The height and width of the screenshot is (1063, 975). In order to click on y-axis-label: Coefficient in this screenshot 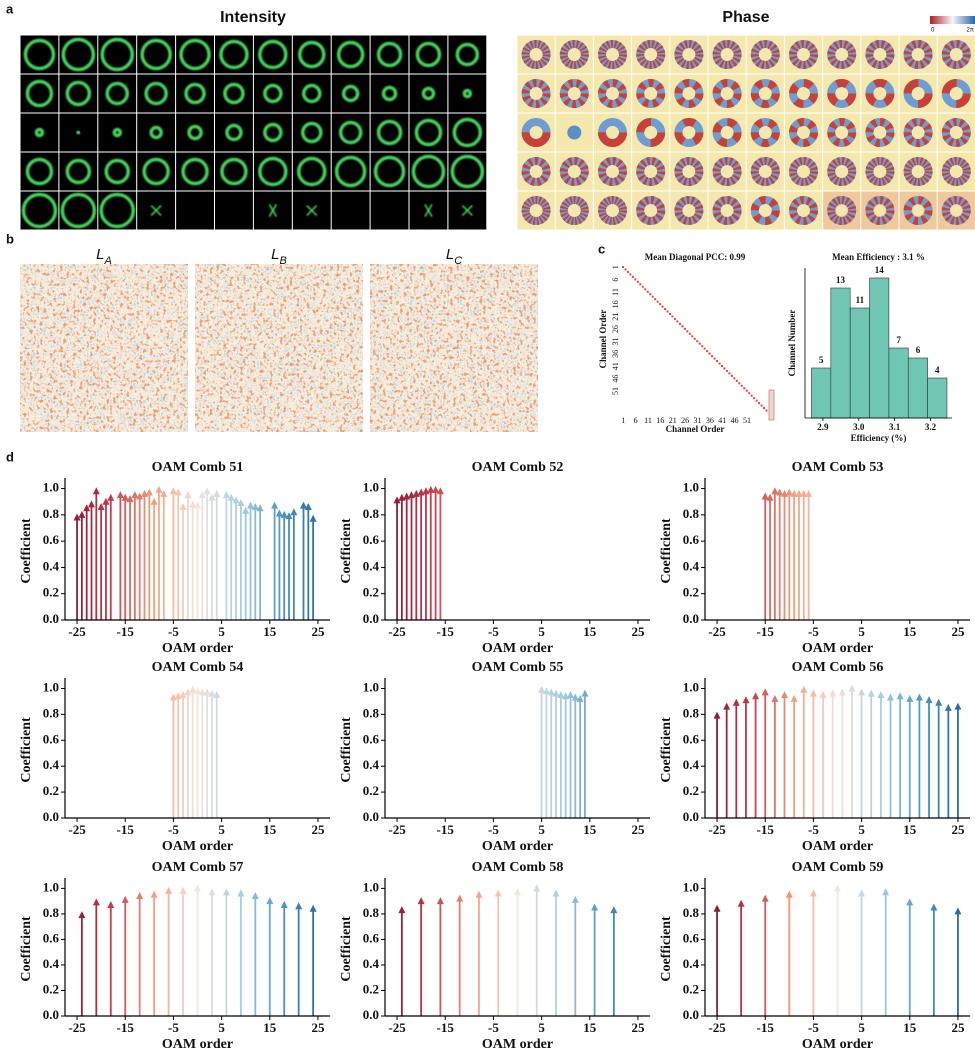, I will do `click(346, 949)`.